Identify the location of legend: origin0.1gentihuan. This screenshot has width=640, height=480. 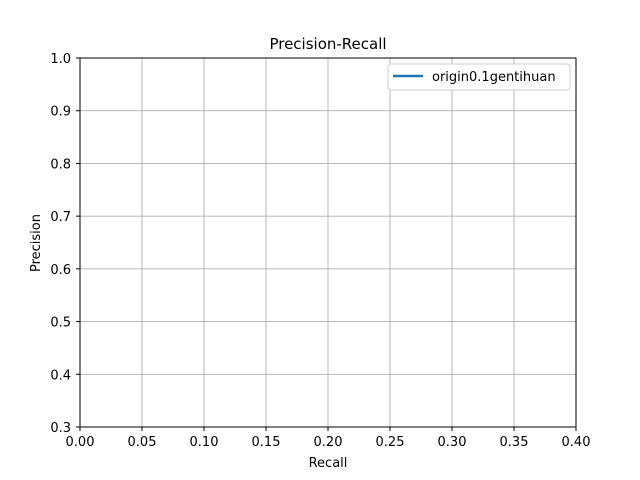
(479, 77).